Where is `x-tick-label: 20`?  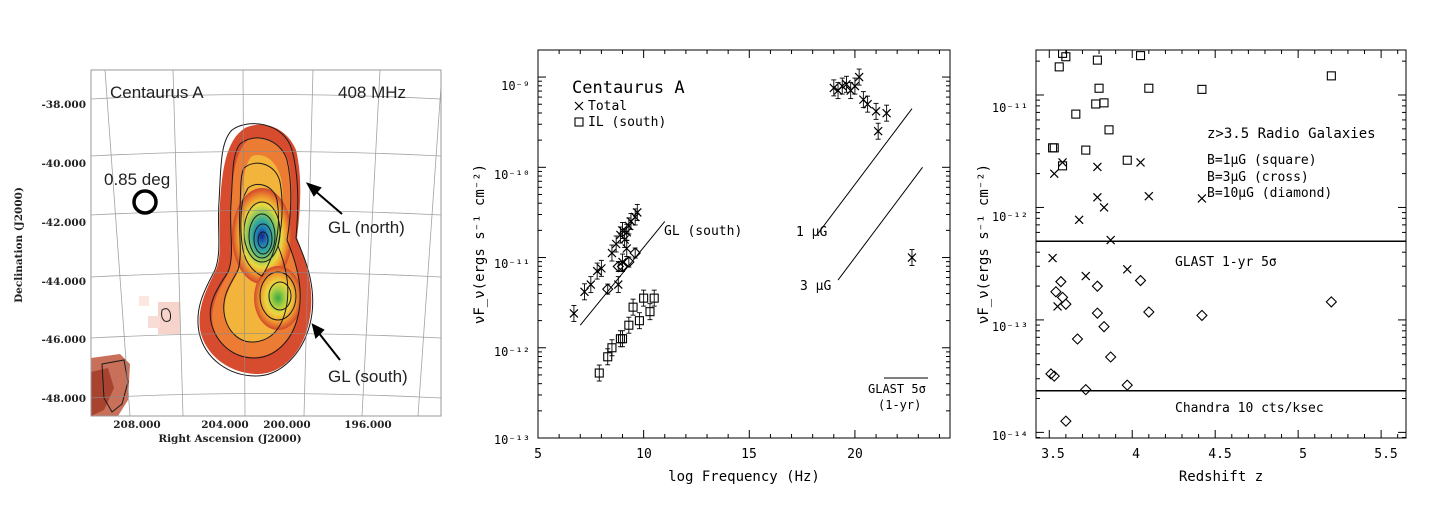 x-tick-label: 20 is located at coordinates (855, 454).